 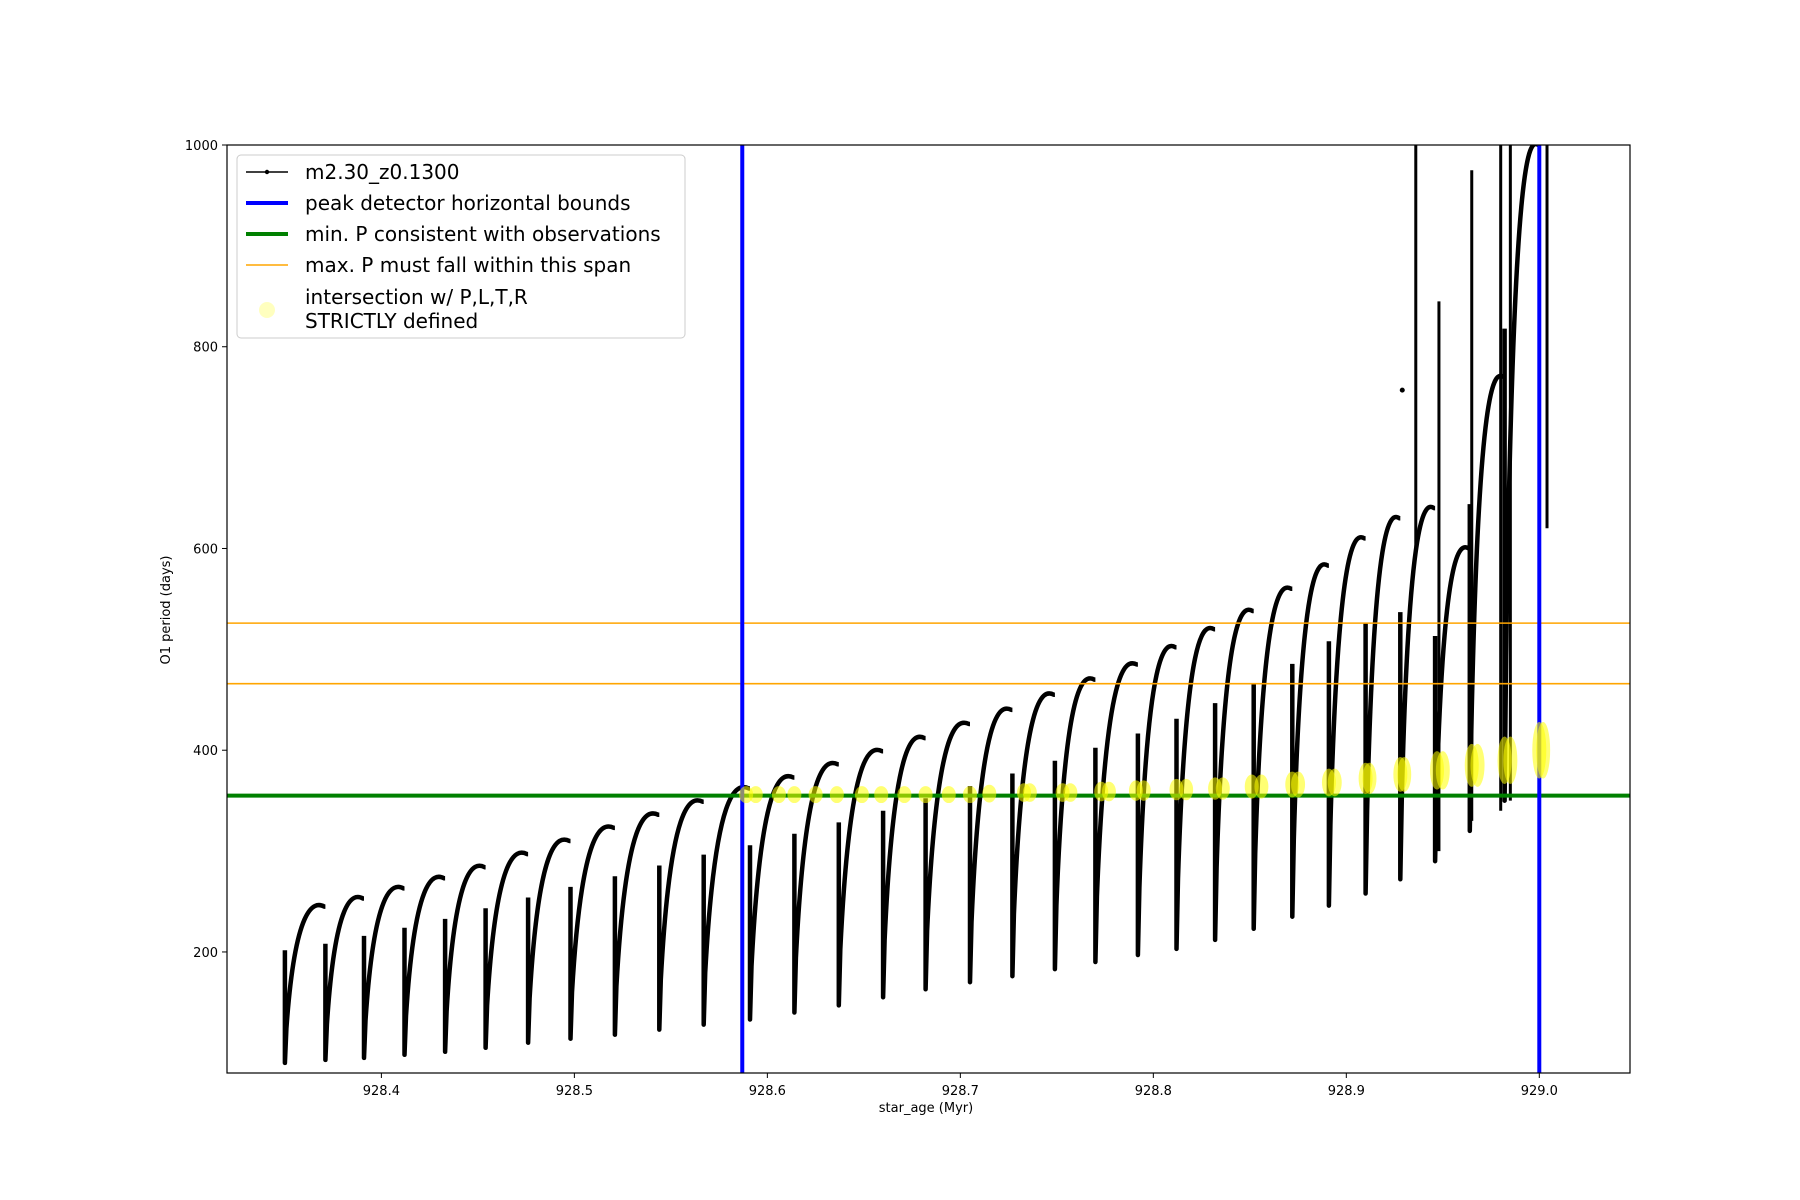 What do you see at coordinates (1346, 1091) in the screenshot?
I see `x-tick-label-5: 928.9` at bounding box center [1346, 1091].